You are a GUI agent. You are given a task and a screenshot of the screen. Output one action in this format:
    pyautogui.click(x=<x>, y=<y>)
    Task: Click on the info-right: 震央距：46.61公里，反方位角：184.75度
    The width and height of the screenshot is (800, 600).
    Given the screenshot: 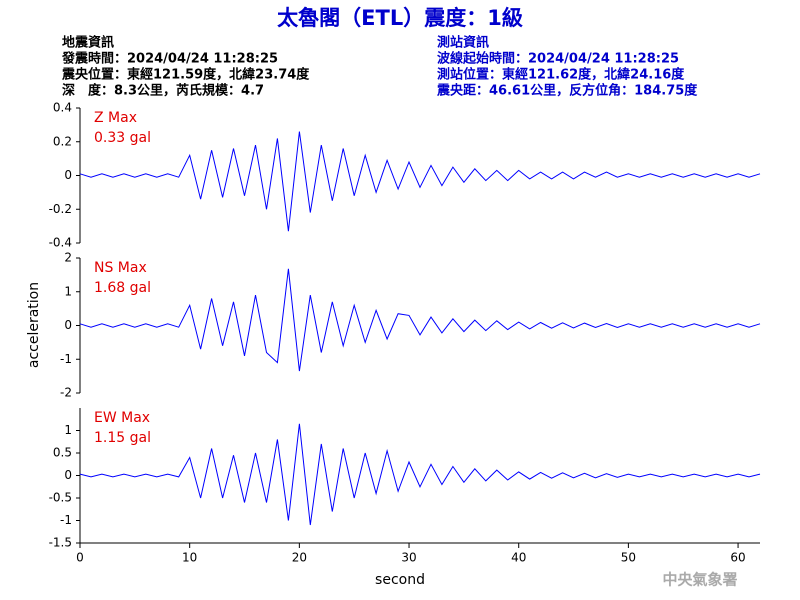 What is the action you would take?
    pyautogui.click(x=567, y=91)
    